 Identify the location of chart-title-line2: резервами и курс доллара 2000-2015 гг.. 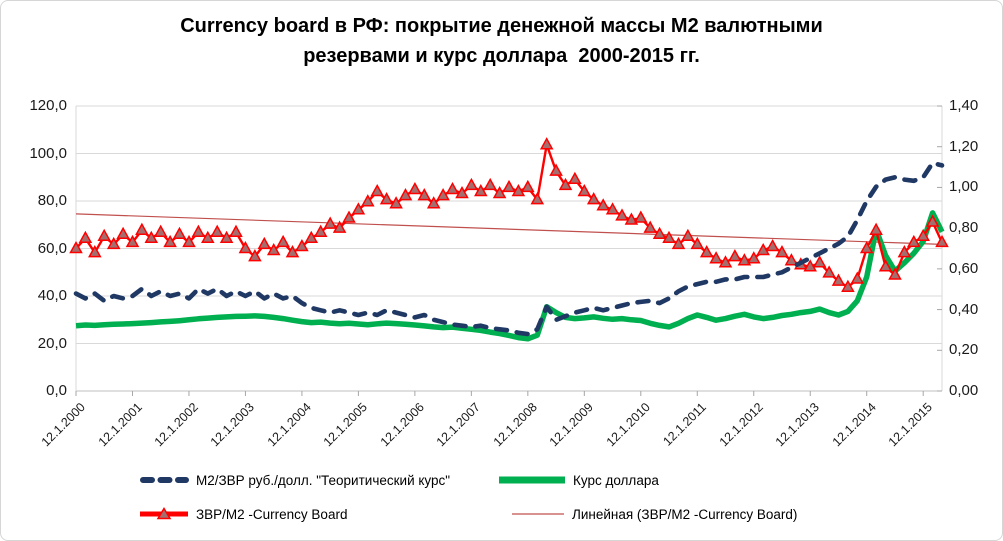
(501, 56).